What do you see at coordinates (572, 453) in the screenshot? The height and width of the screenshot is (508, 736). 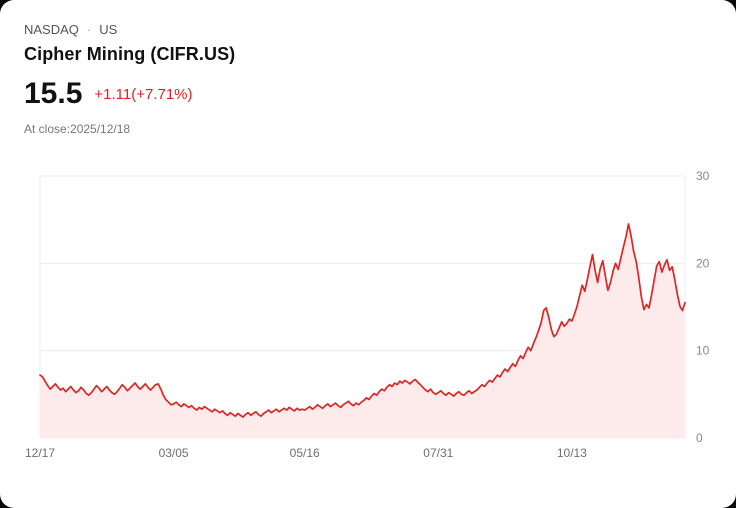 I see `x-axis-label: 10/13` at bounding box center [572, 453].